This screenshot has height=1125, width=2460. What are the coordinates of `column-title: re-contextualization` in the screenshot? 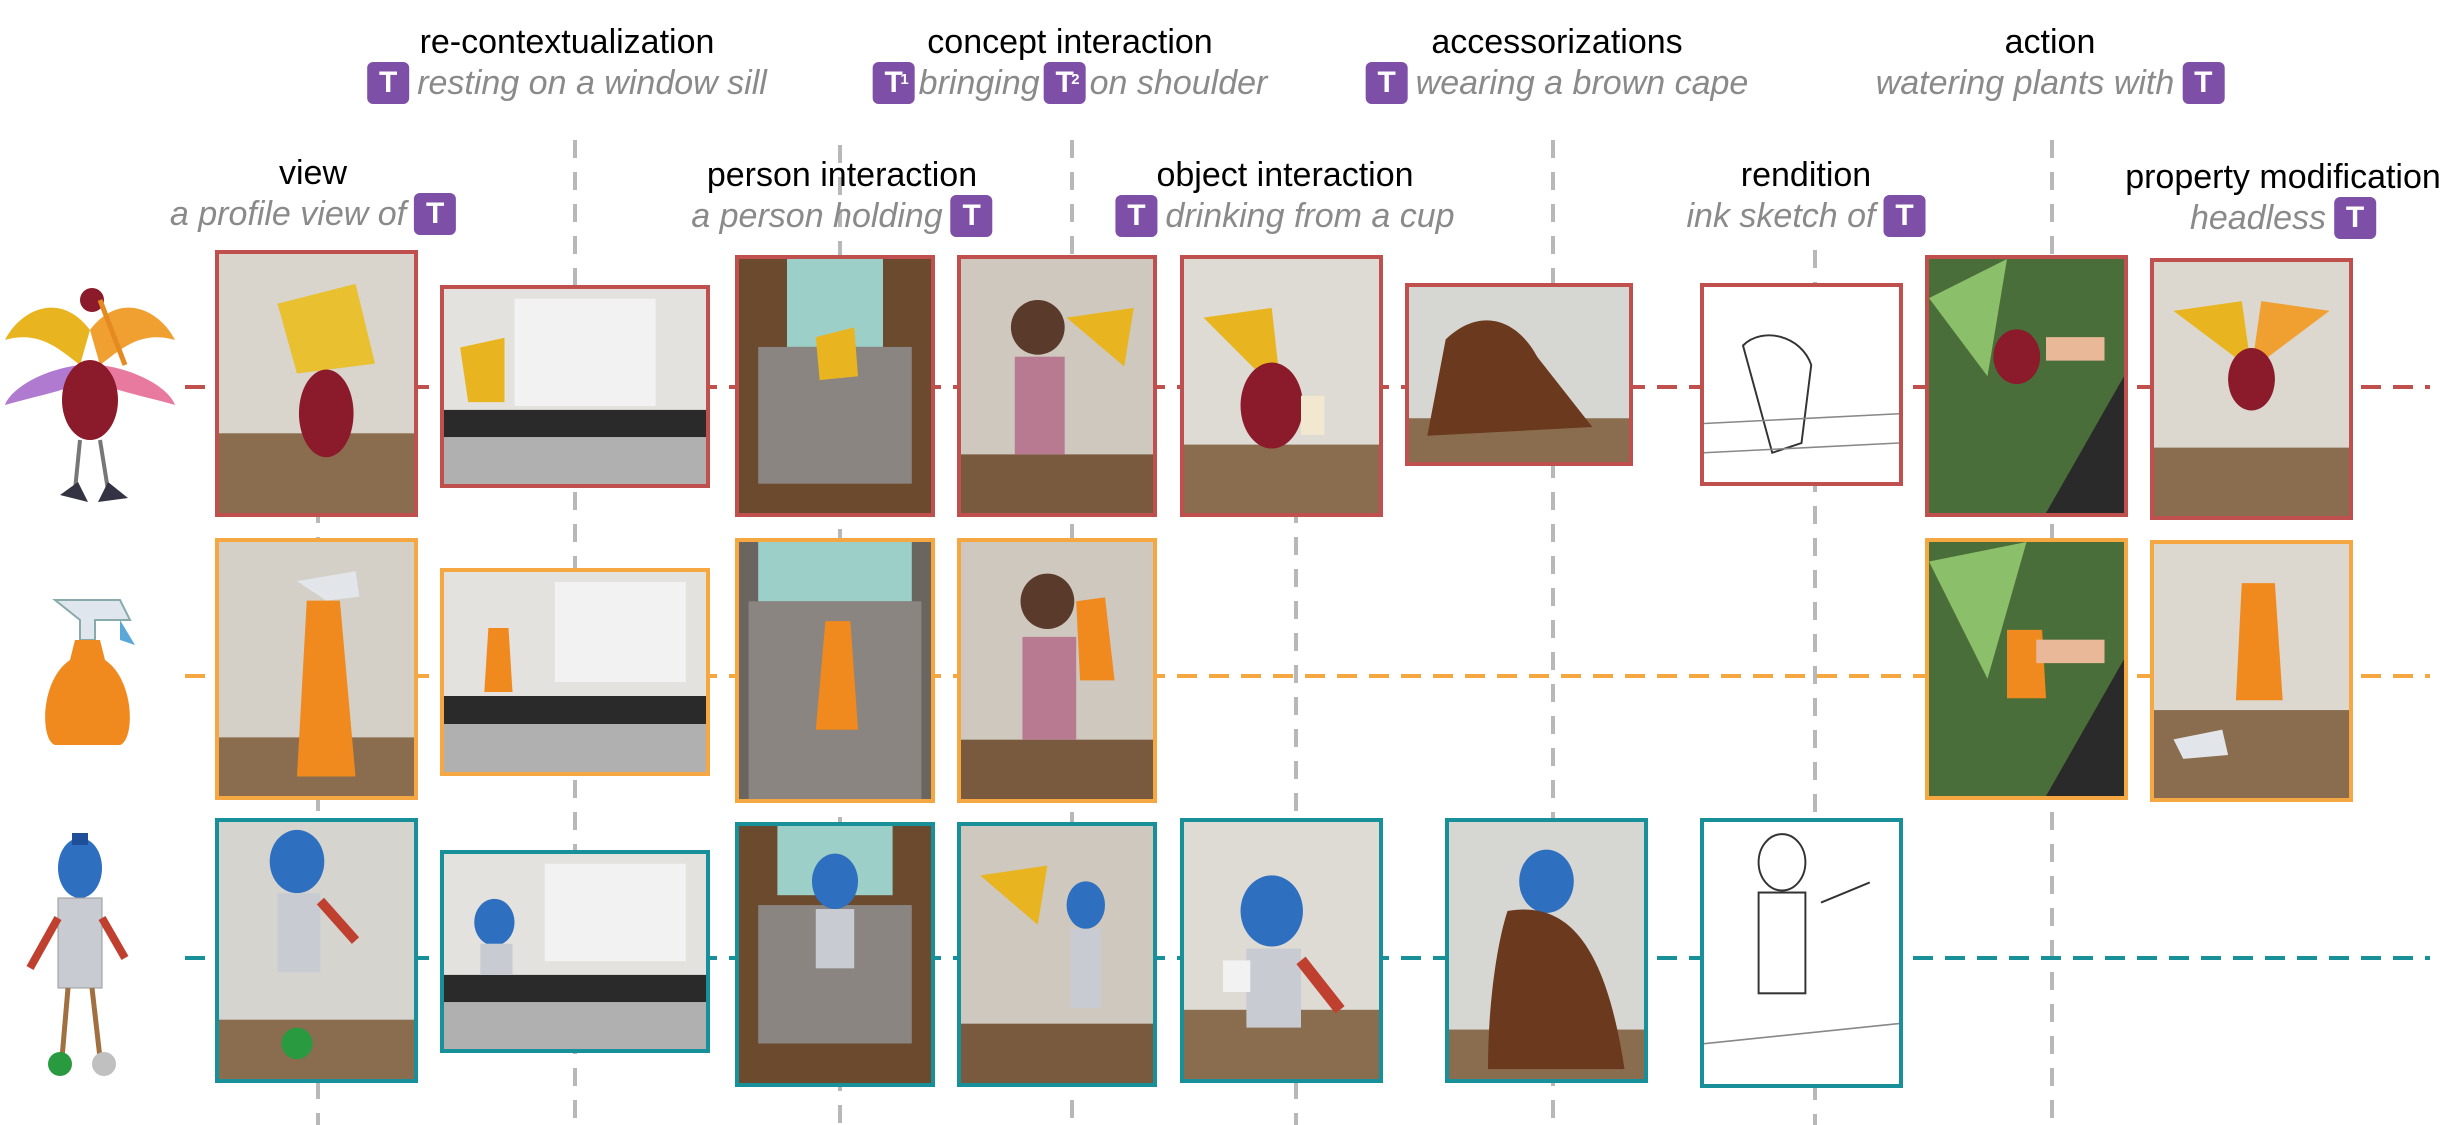 It's located at (567, 42).